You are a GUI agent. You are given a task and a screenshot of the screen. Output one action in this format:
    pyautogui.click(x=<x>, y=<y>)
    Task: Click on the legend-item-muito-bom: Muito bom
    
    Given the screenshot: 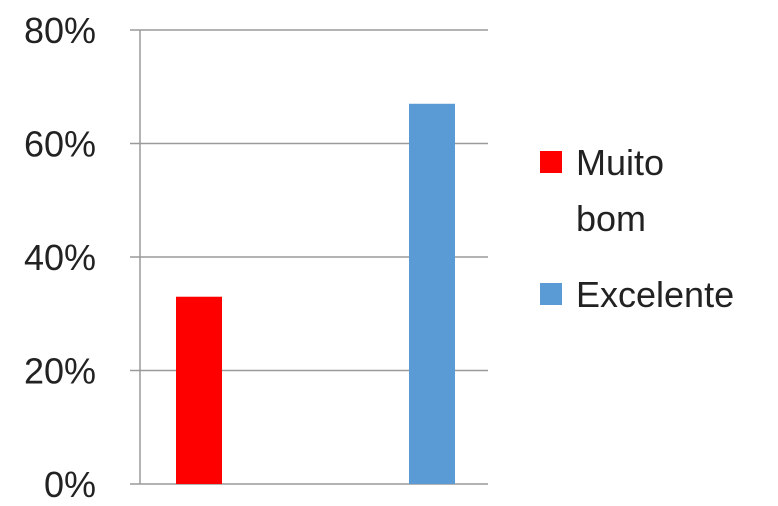 What is the action you would take?
    pyautogui.click(x=602, y=190)
    